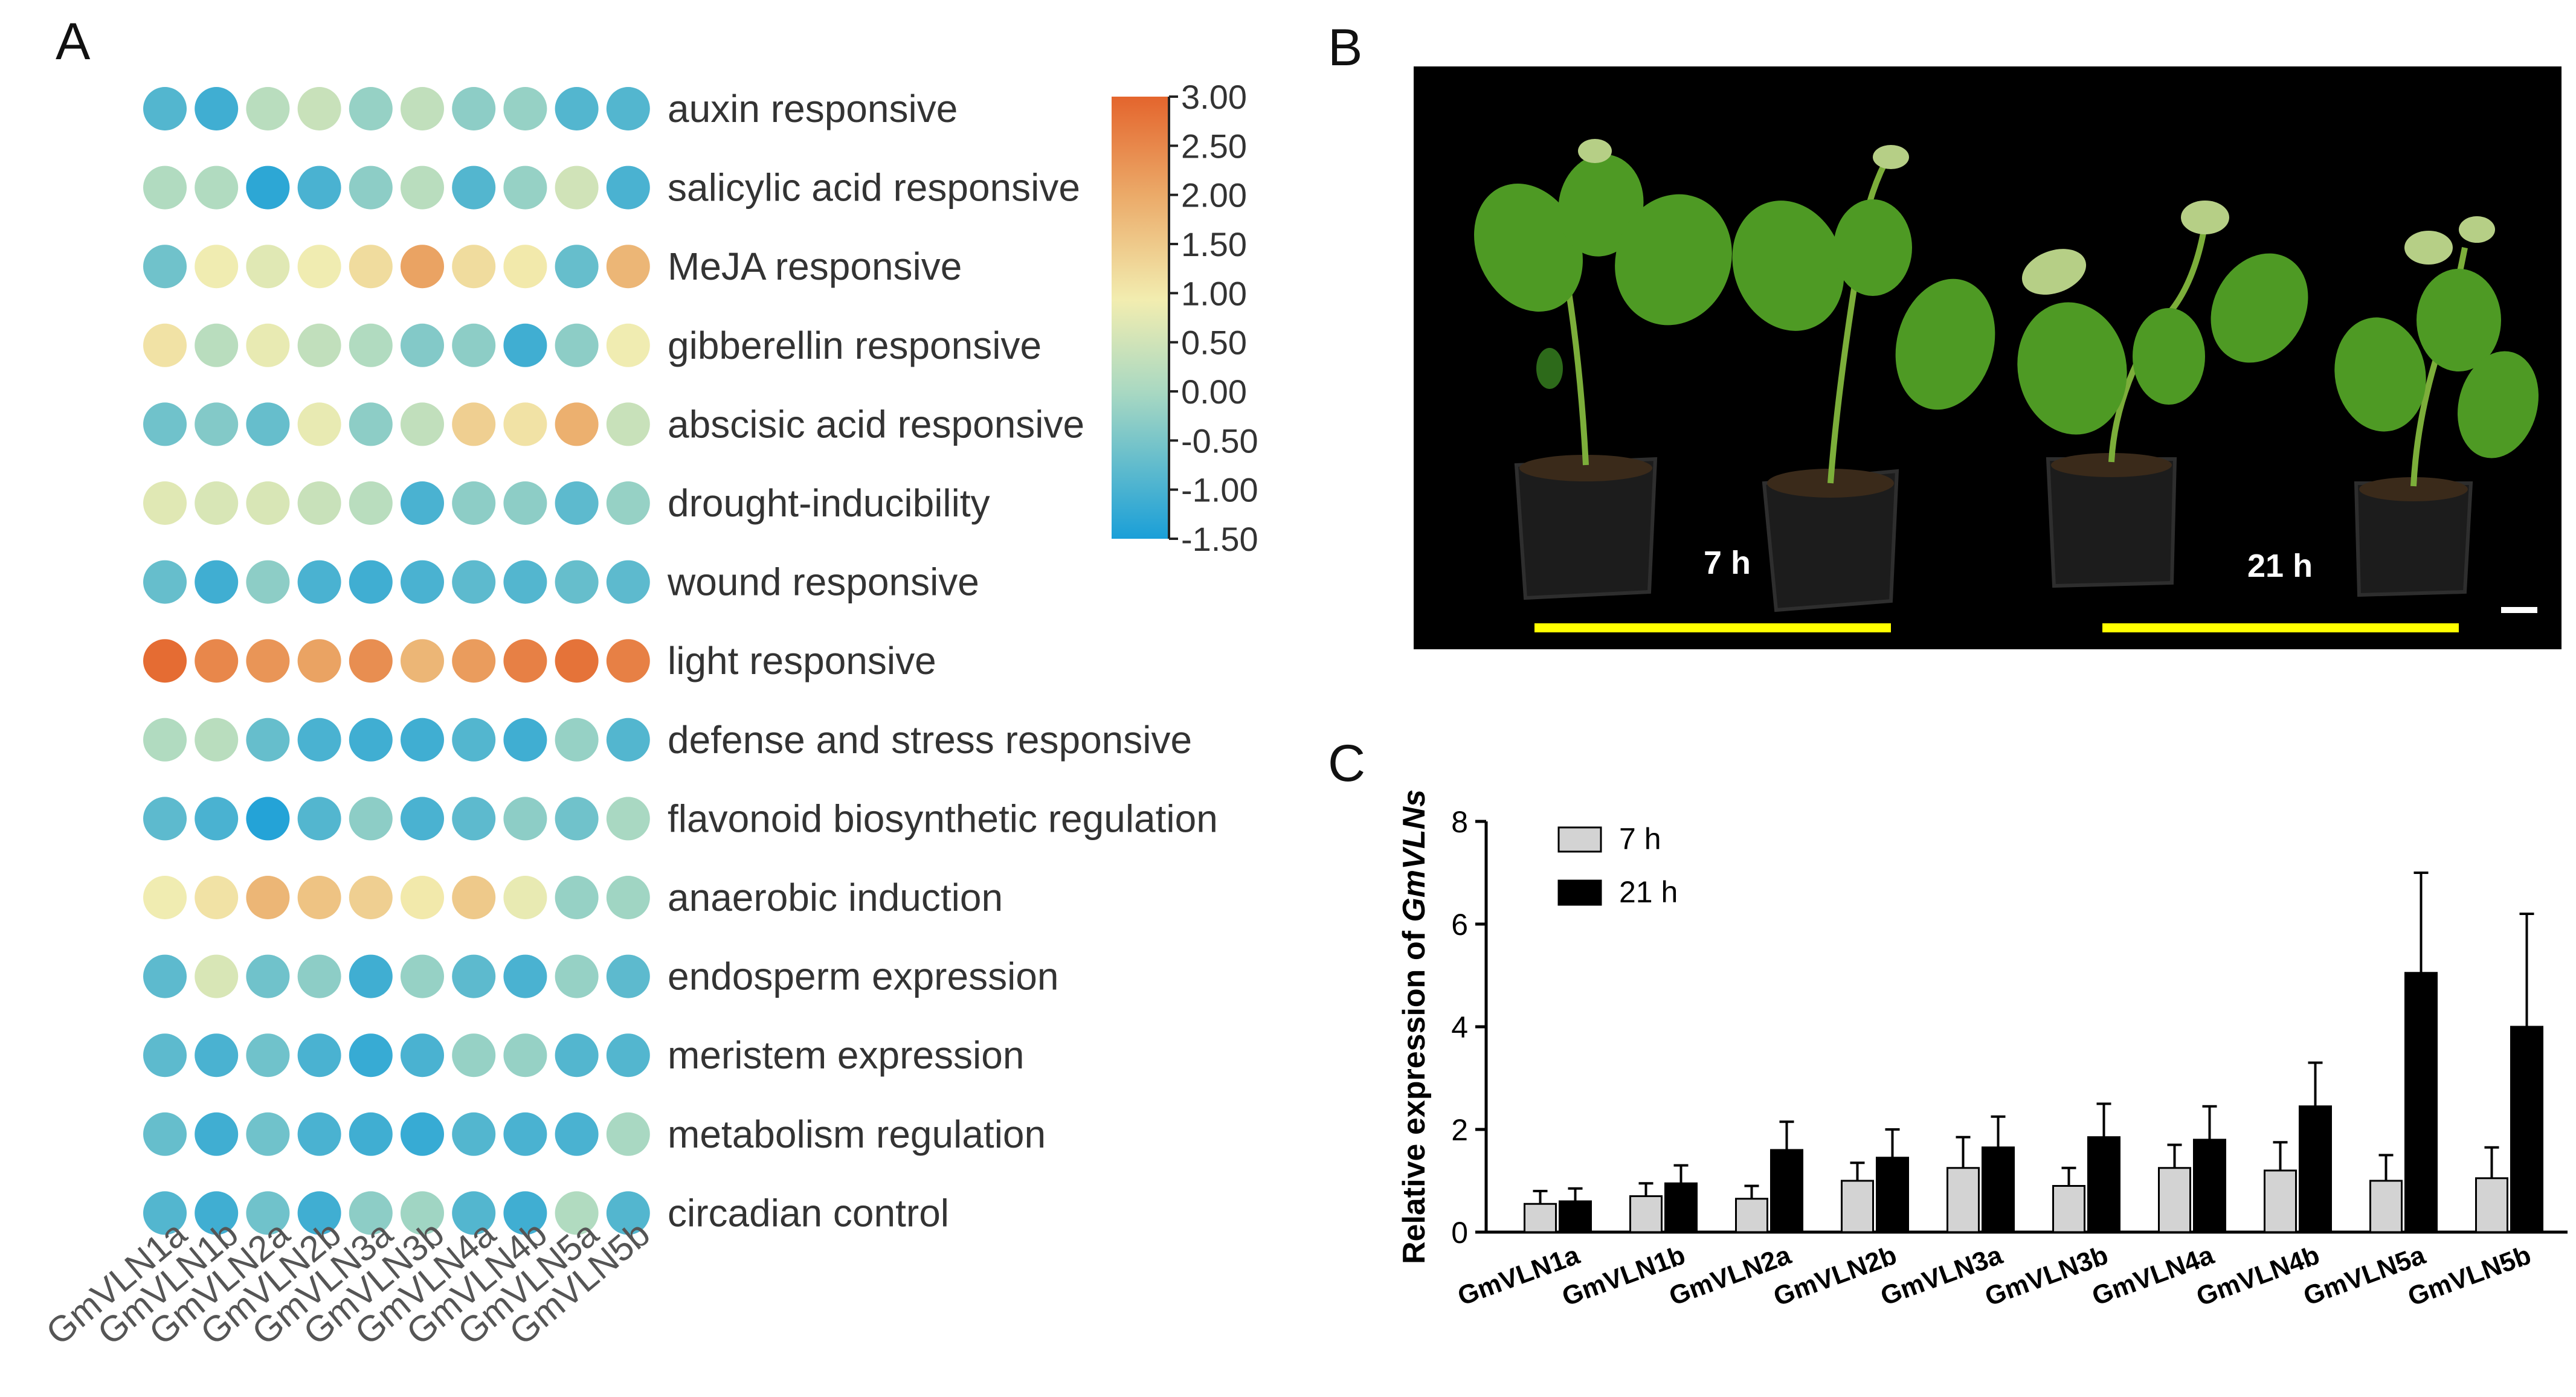  I want to click on heatmap-row-label: circadian control, so click(808, 1213).